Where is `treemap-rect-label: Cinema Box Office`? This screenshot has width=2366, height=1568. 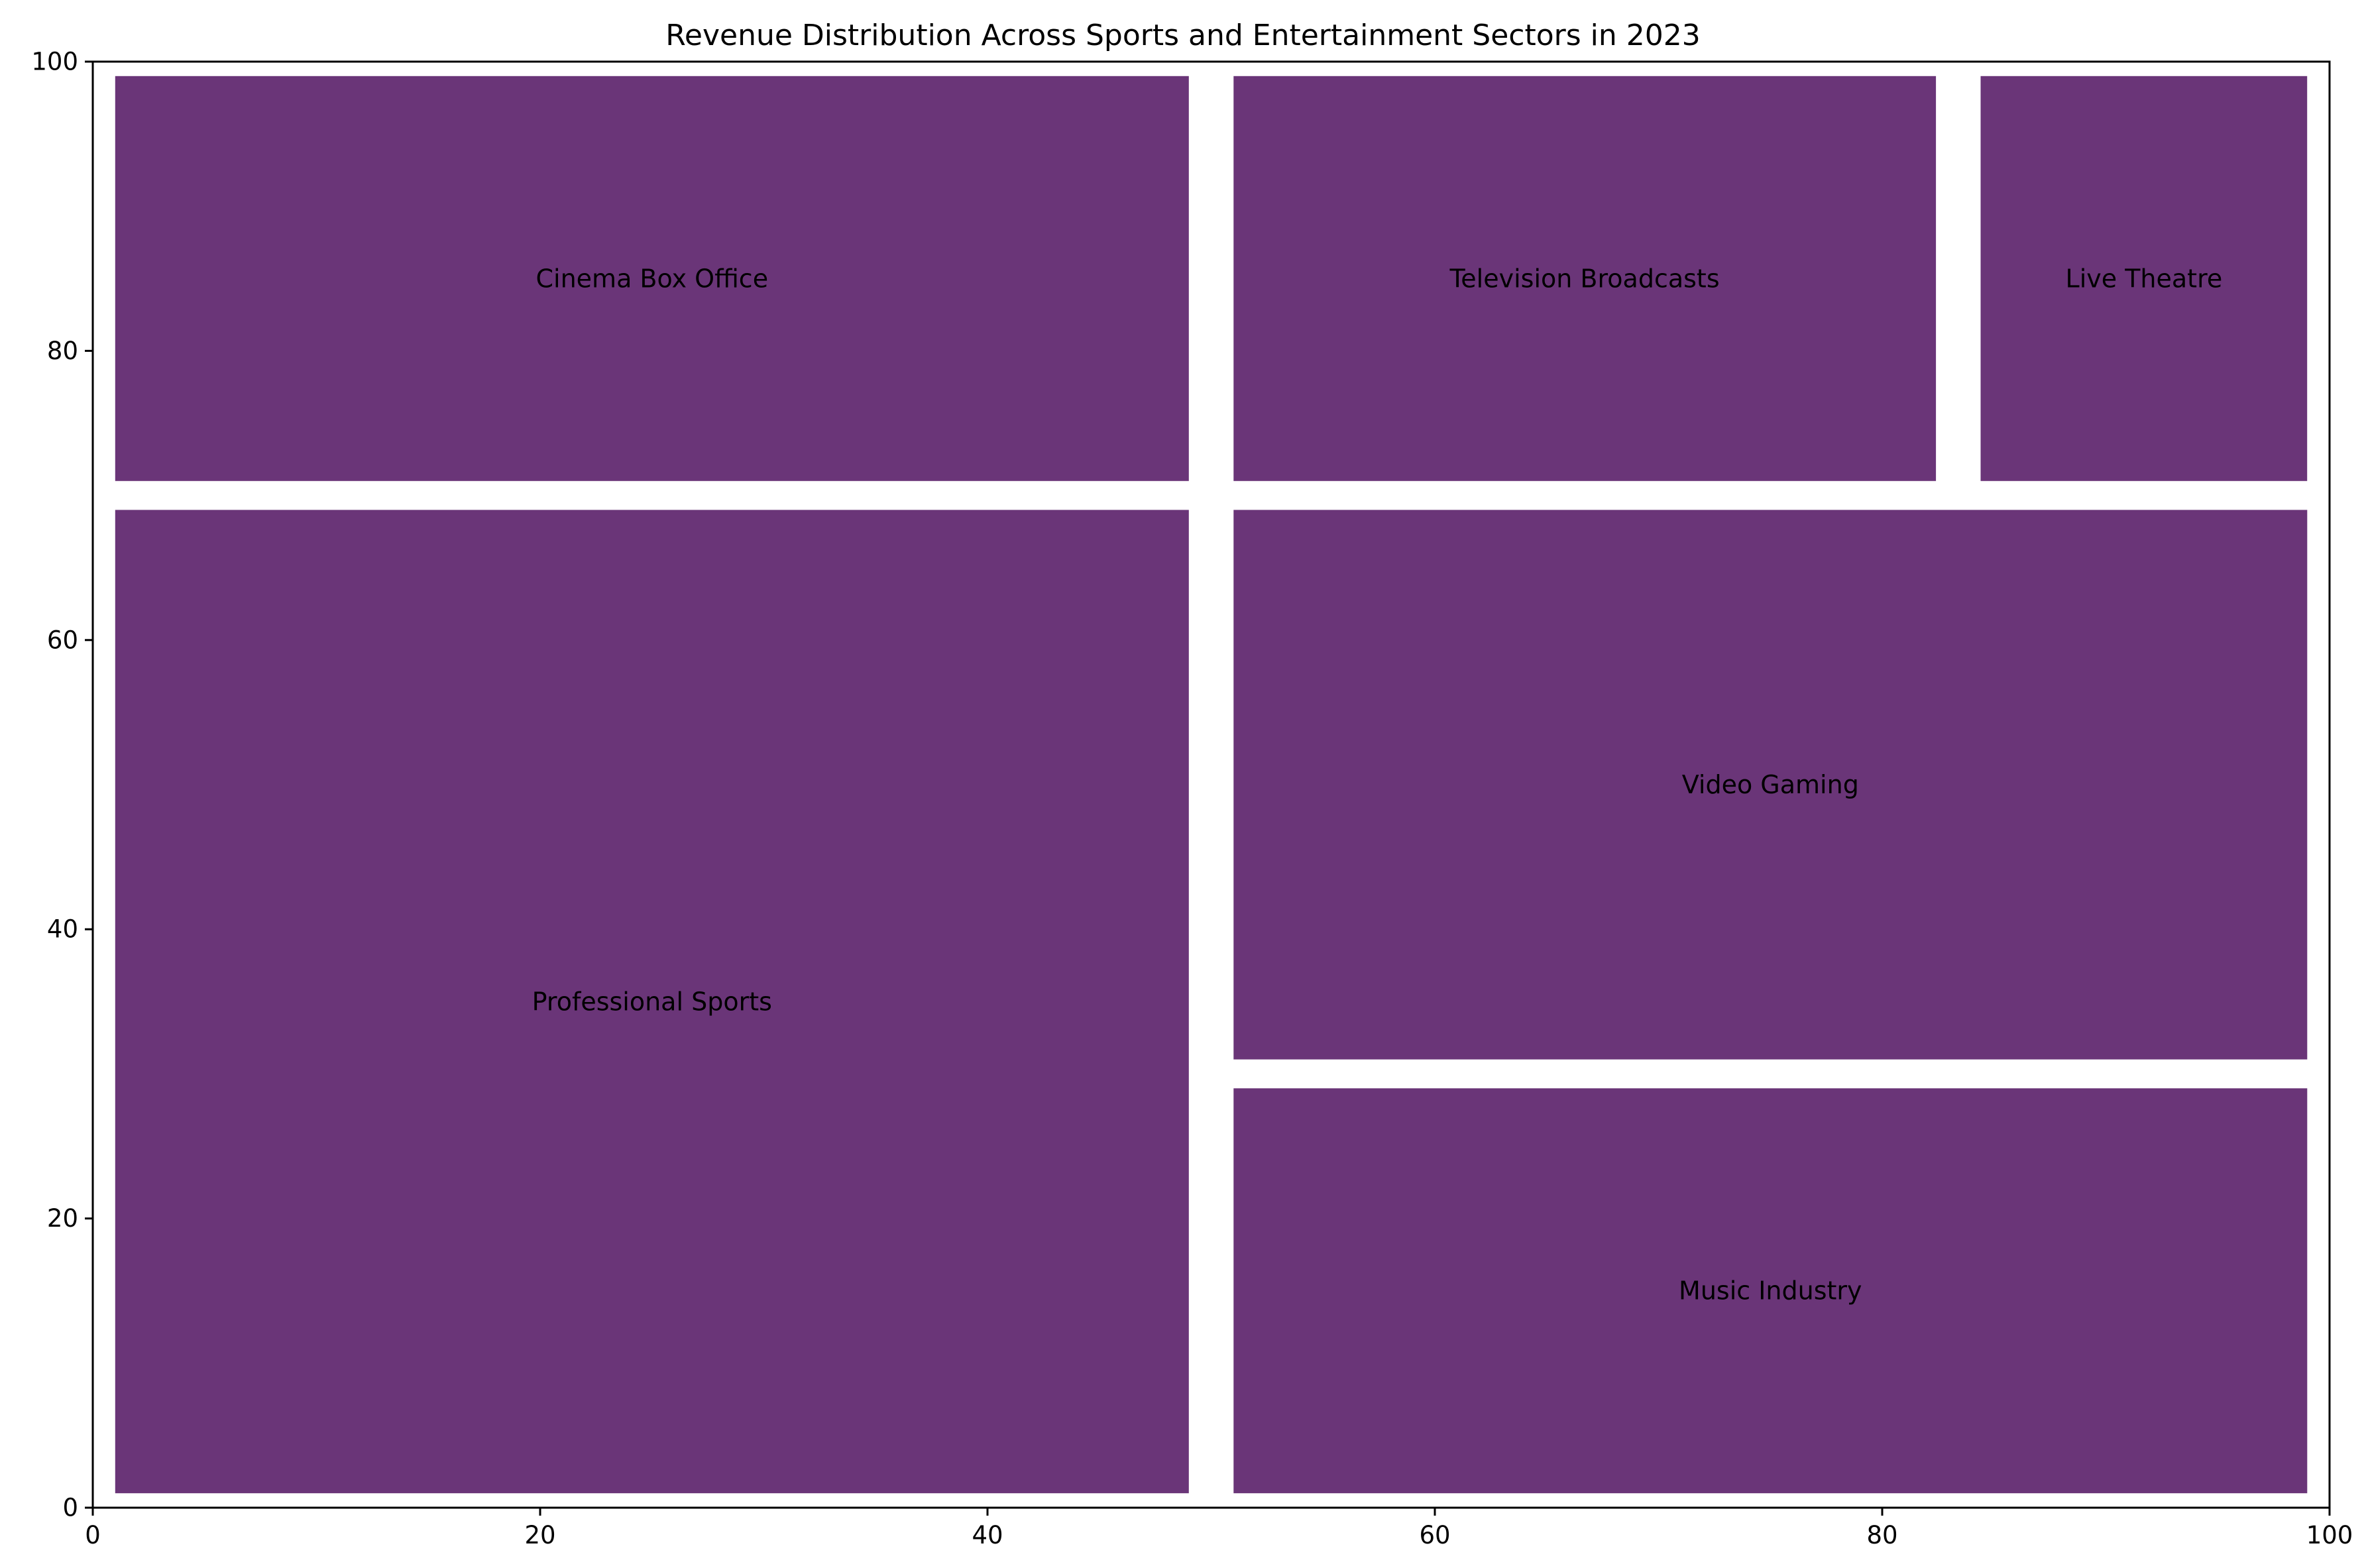
treemap-rect-label: Cinema Box Office is located at coordinates (652, 278).